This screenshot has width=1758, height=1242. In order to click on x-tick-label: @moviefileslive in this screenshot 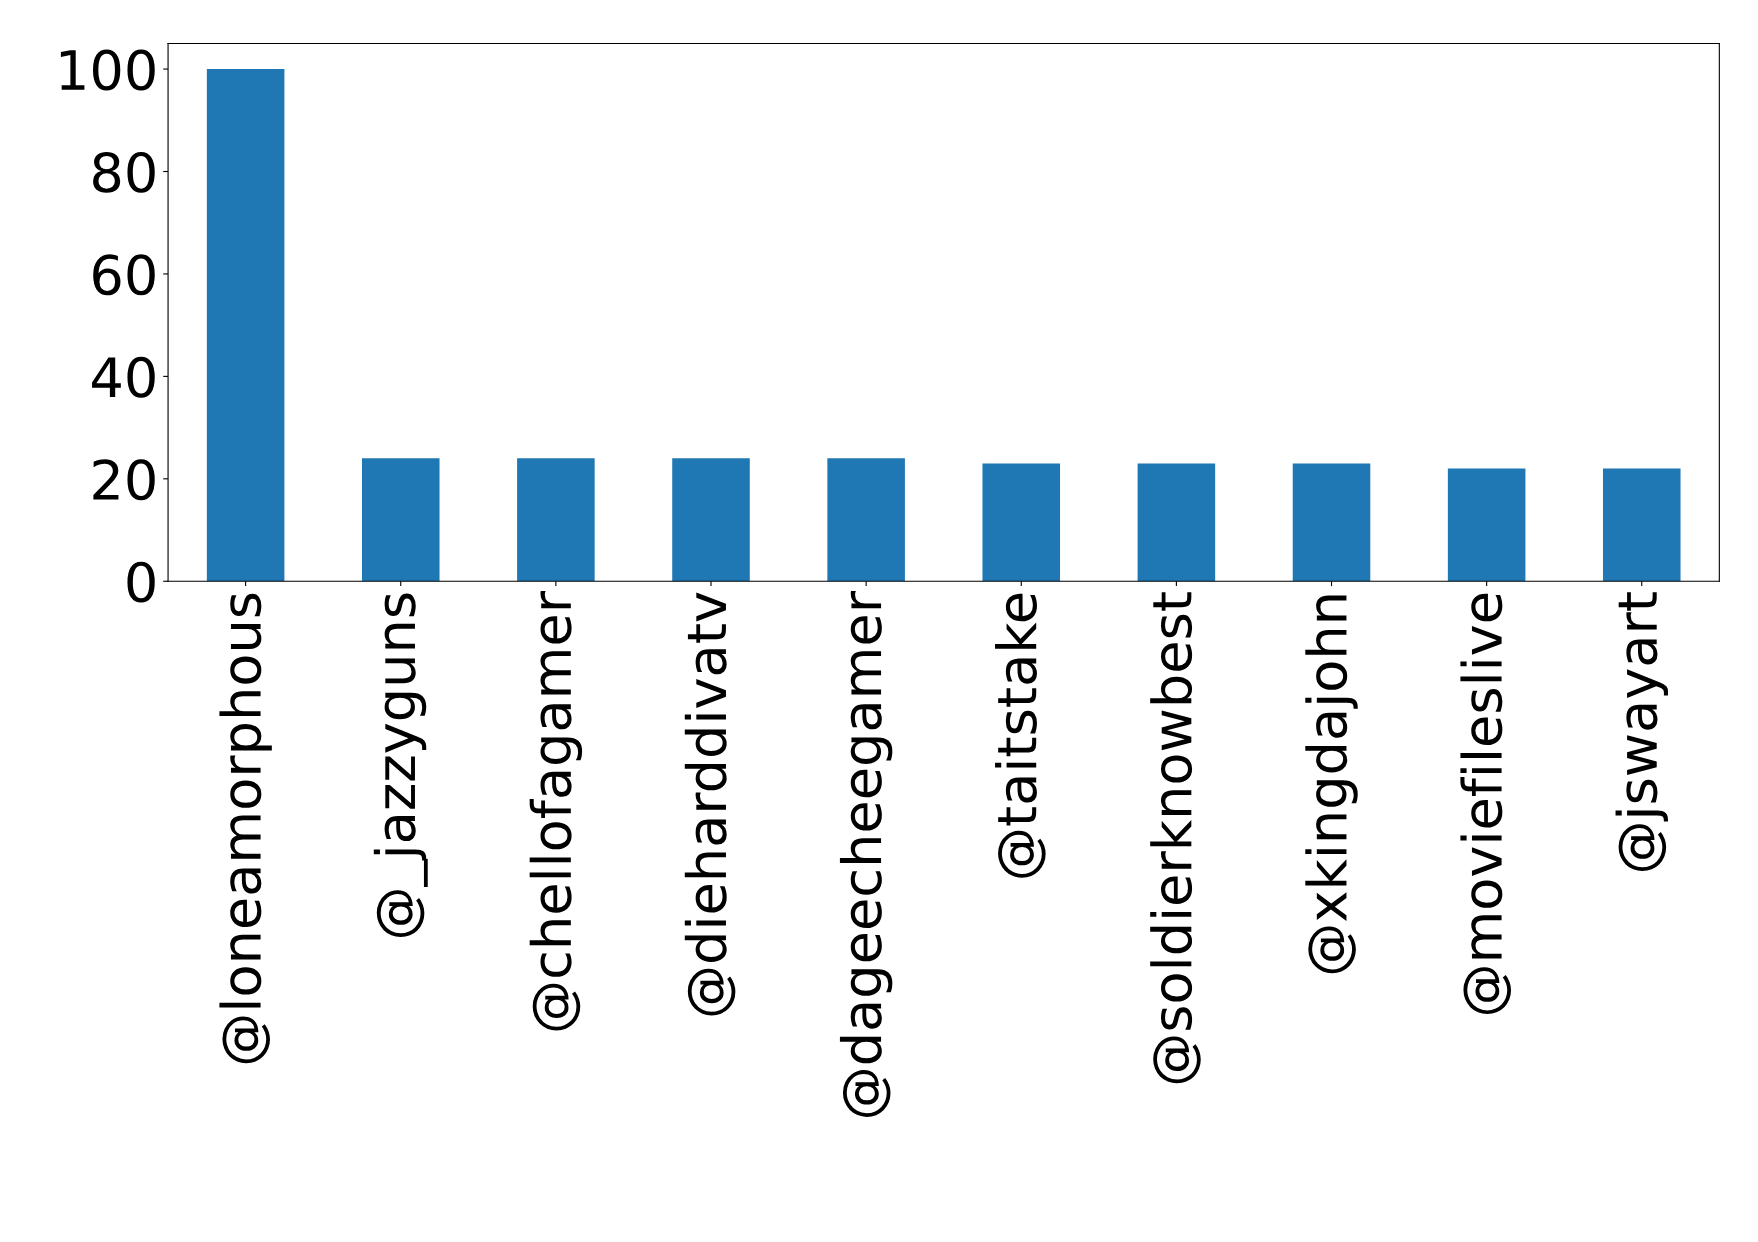, I will do `click(1485, 804)`.